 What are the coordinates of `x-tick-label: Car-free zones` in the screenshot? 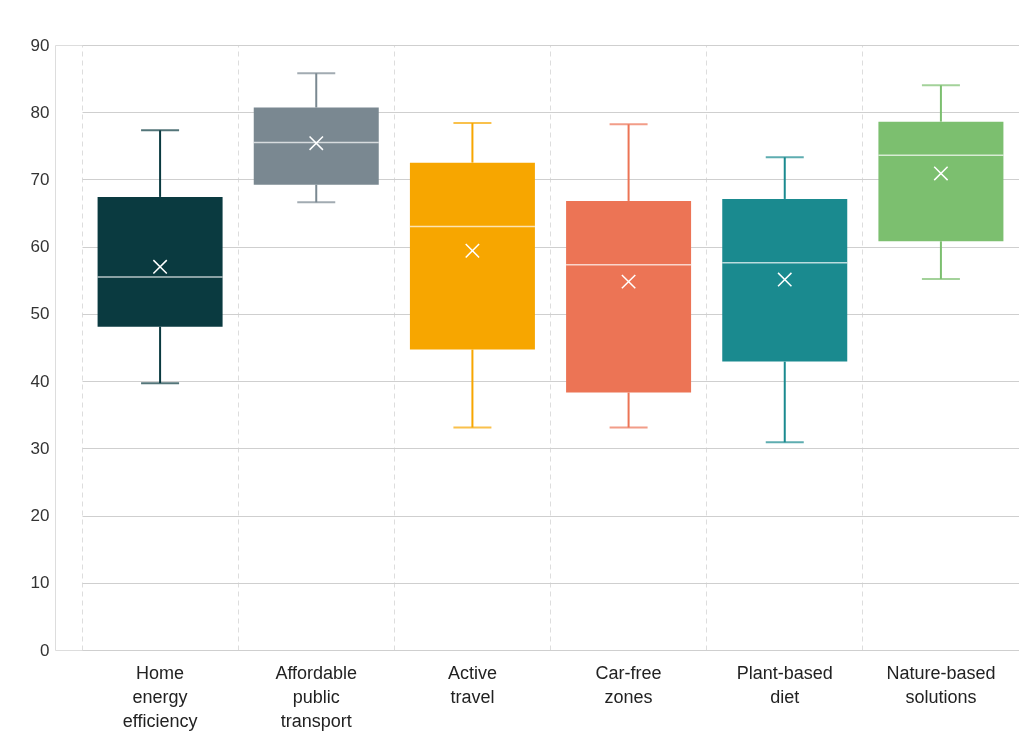 It's located at (628, 684).